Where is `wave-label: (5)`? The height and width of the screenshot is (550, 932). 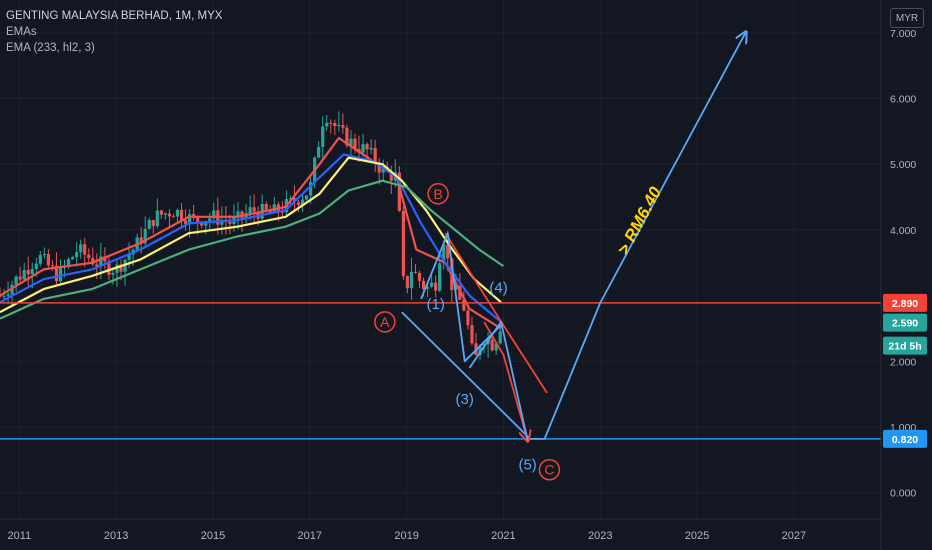
wave-label: (5) is located at coordinates (527, 465).